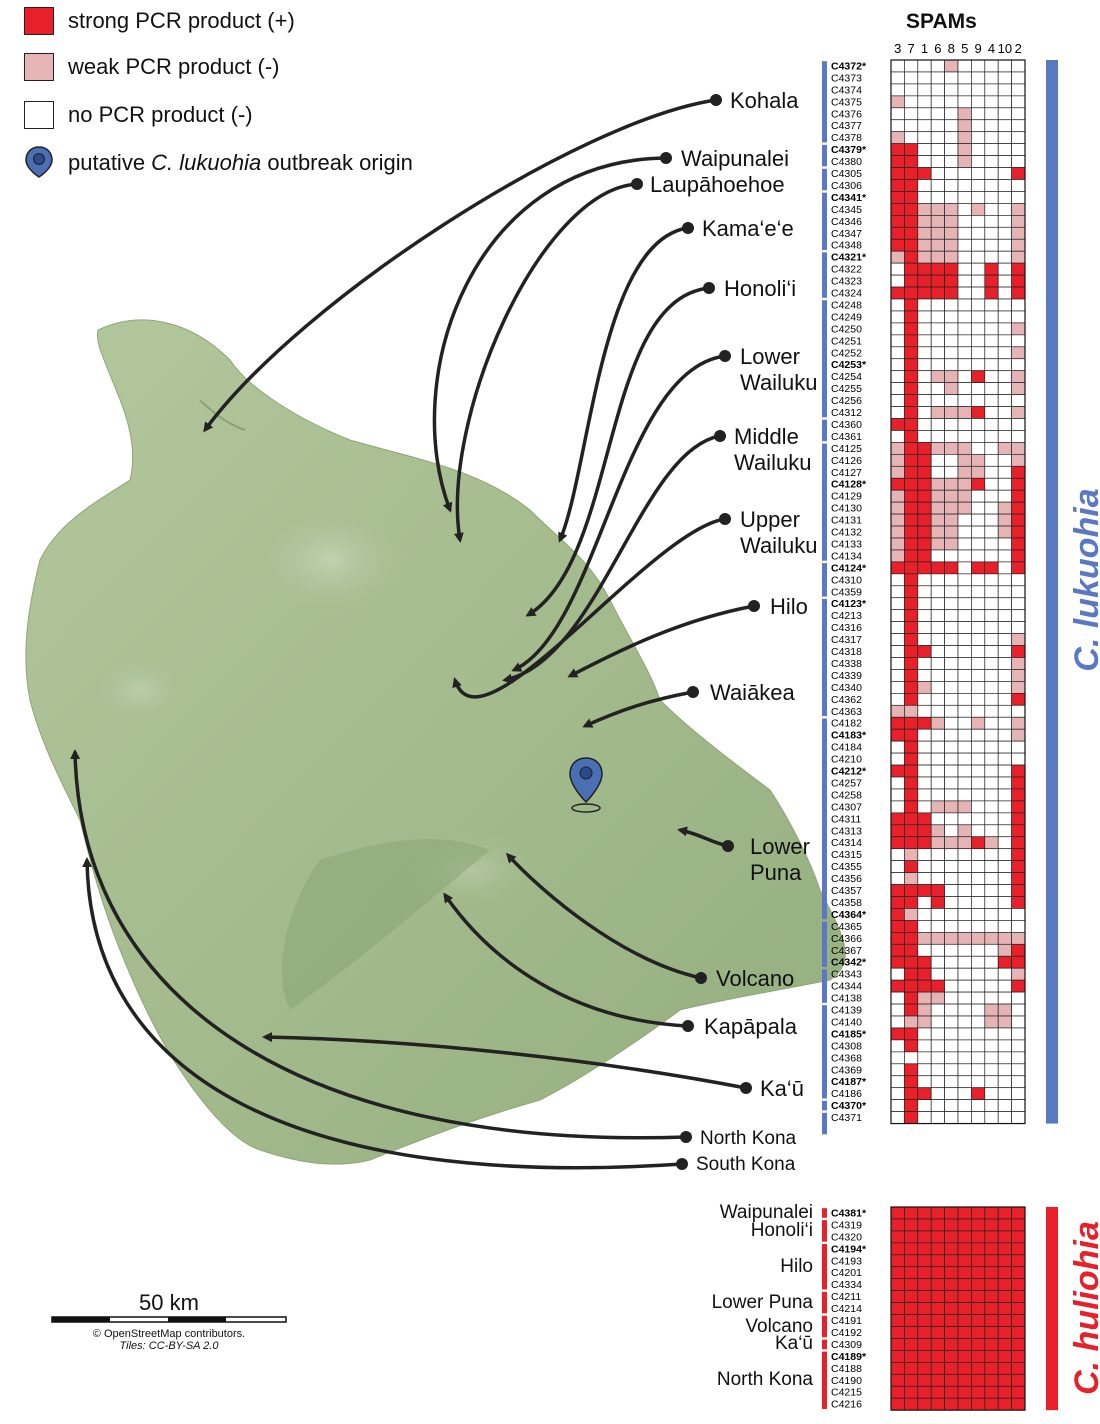 Image resolution: width=1100 pixels, height=1424 pixels. I want to click on isolate-label: C4249, so click(846, 317).